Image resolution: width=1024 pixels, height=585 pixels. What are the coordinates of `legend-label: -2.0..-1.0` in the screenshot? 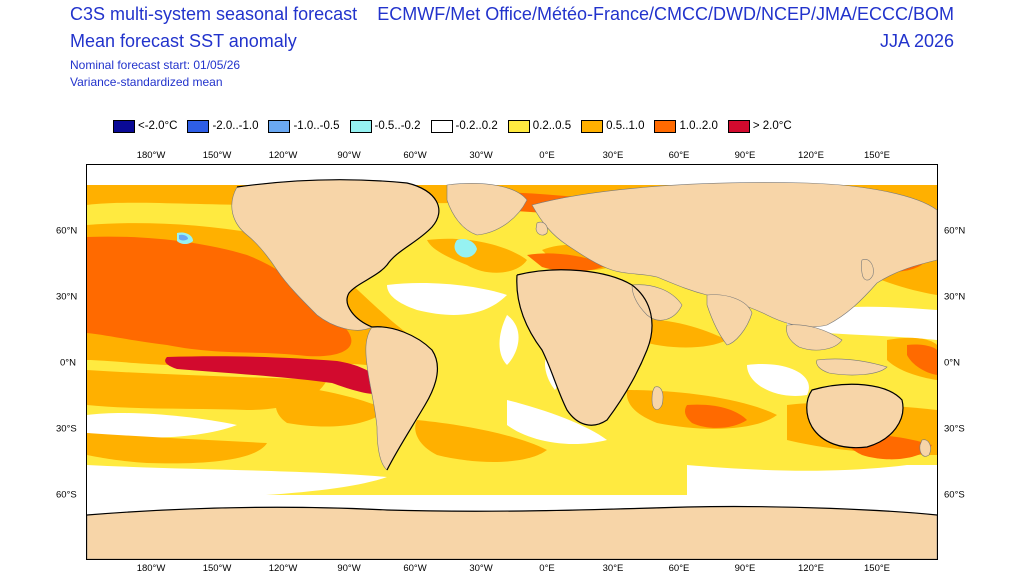 It's located at (235, 126).